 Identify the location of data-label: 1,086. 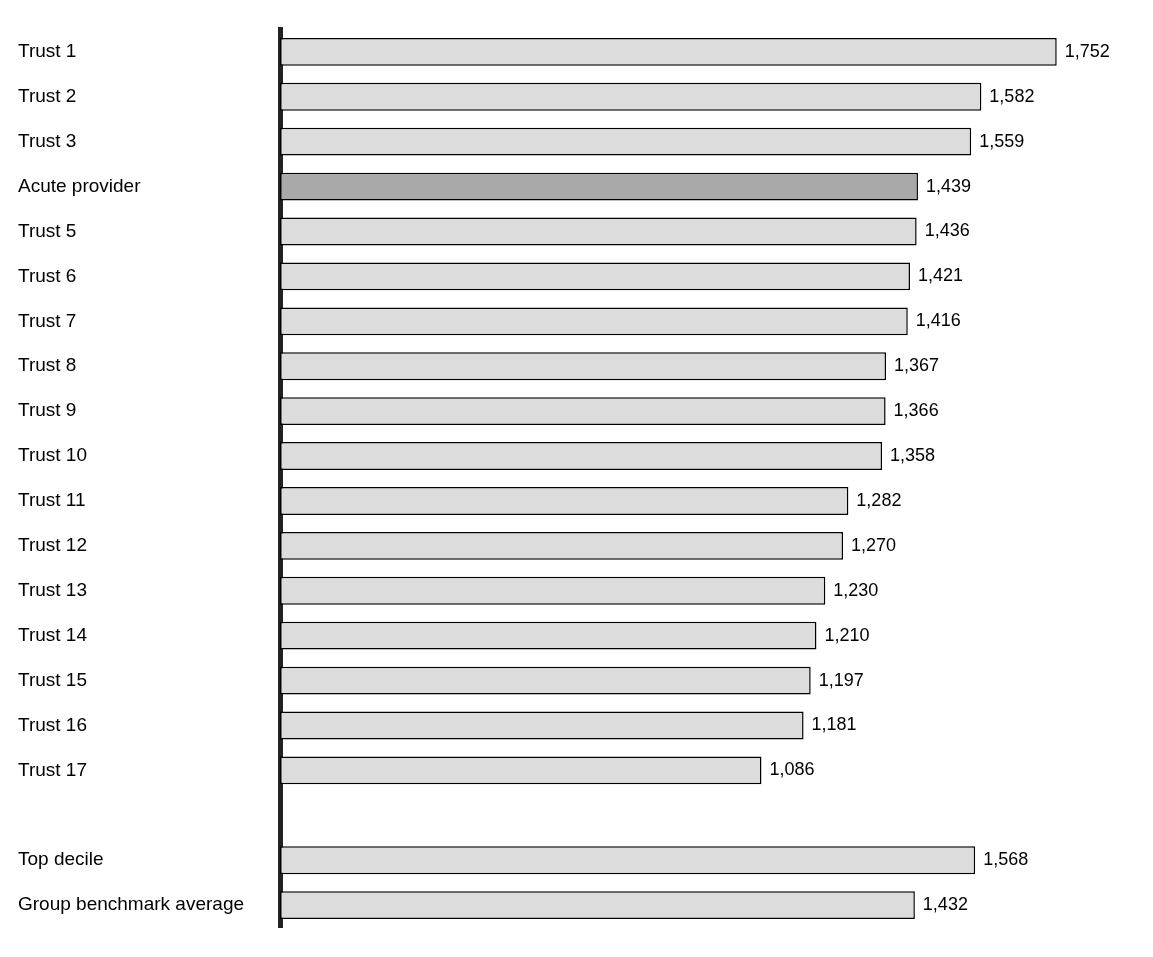
(792, 769).